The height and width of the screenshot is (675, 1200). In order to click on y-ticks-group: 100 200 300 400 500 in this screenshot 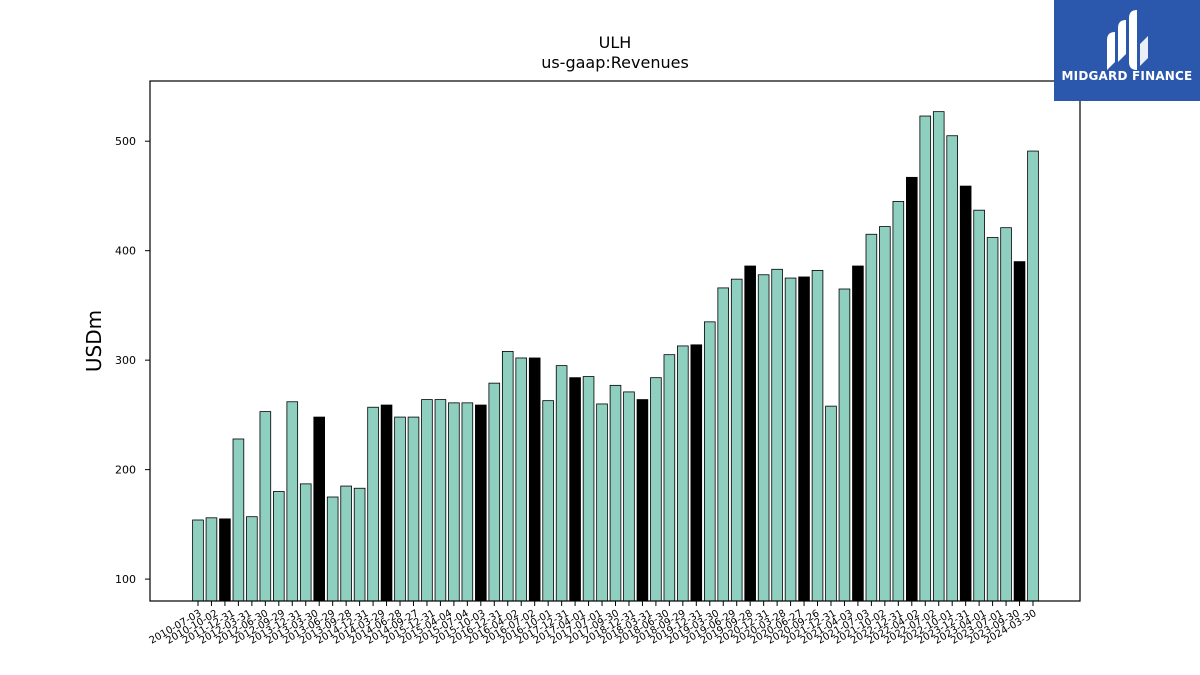, I will do `click(132, 360)`.